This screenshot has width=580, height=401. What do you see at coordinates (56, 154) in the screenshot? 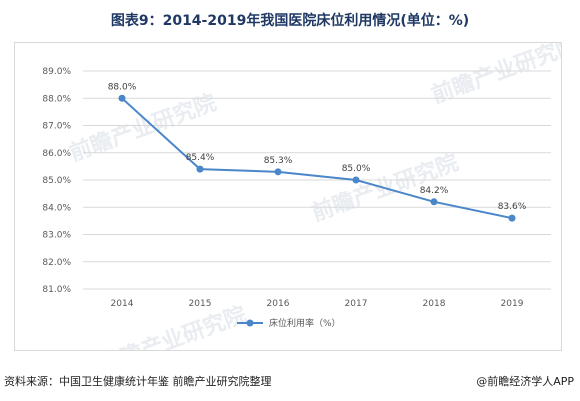
I see `y-tick-label: 86.0%` at bounding box center [56, 154].